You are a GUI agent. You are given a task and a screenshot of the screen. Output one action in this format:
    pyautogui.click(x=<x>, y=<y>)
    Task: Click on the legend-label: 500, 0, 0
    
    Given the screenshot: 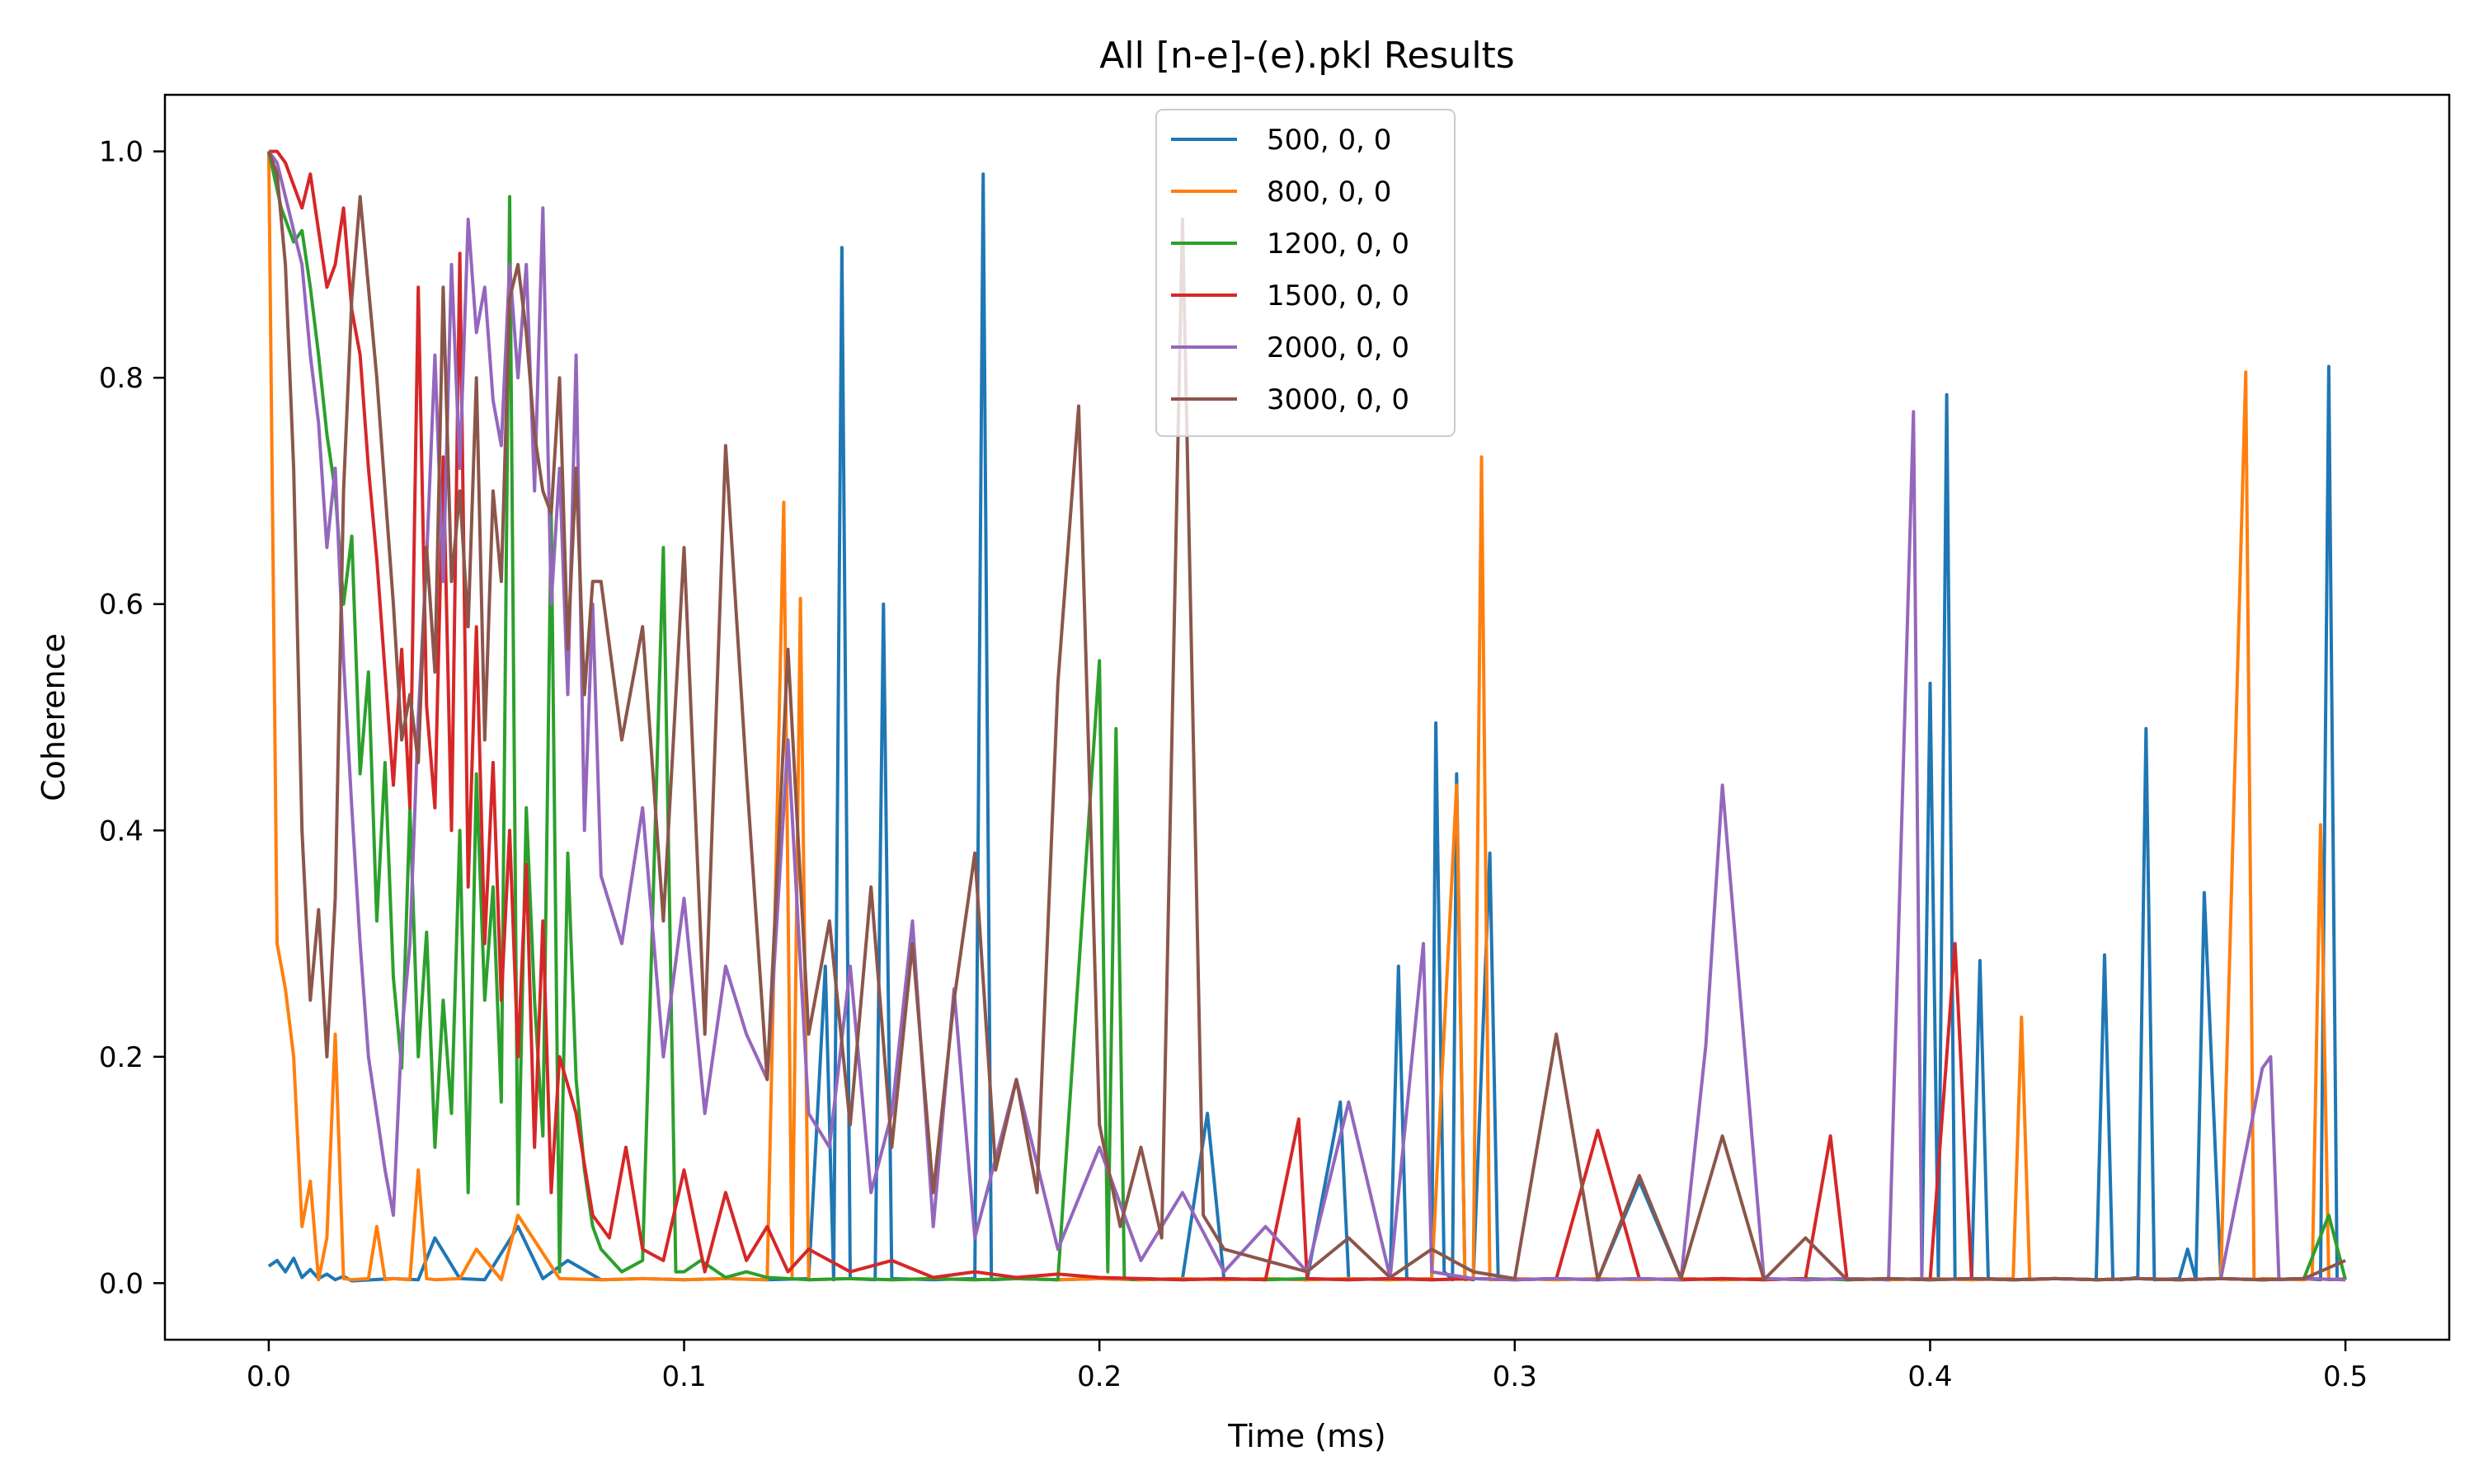 What is the action you would take?
    pyautogui.click(x=1329, y=140)
    